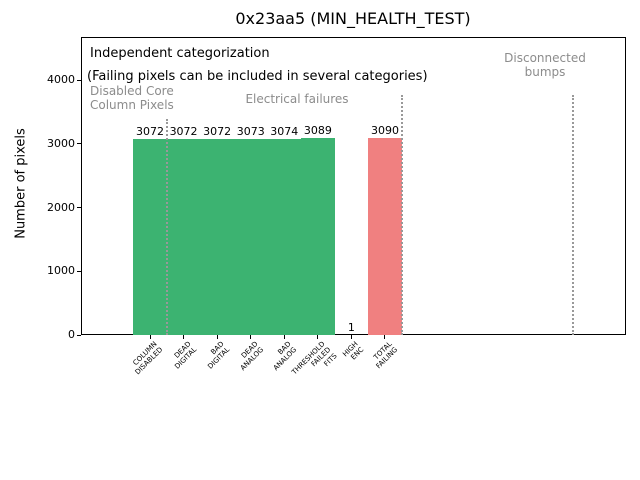 The width and height of the screenshot is (640, 480). I want to click on y-axis-label: Number of pixels, so click(21, 183).